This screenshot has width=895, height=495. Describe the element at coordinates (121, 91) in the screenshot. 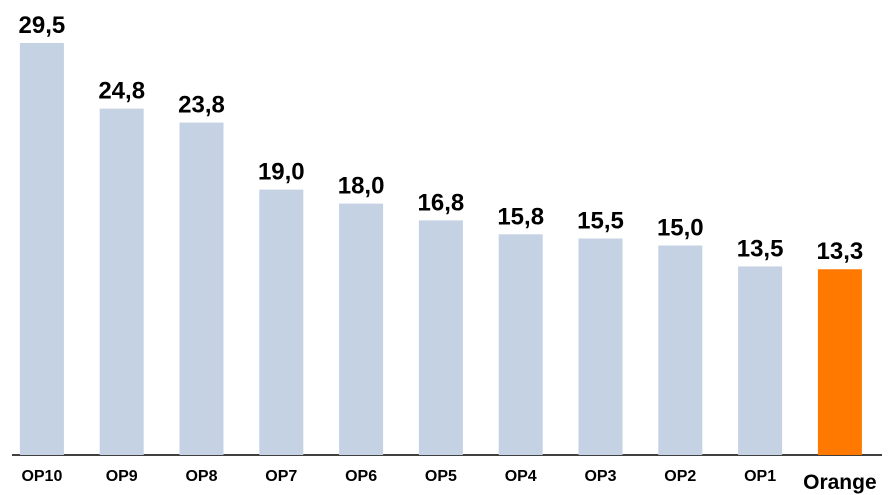

I see `value-label: 24,8` at that location.